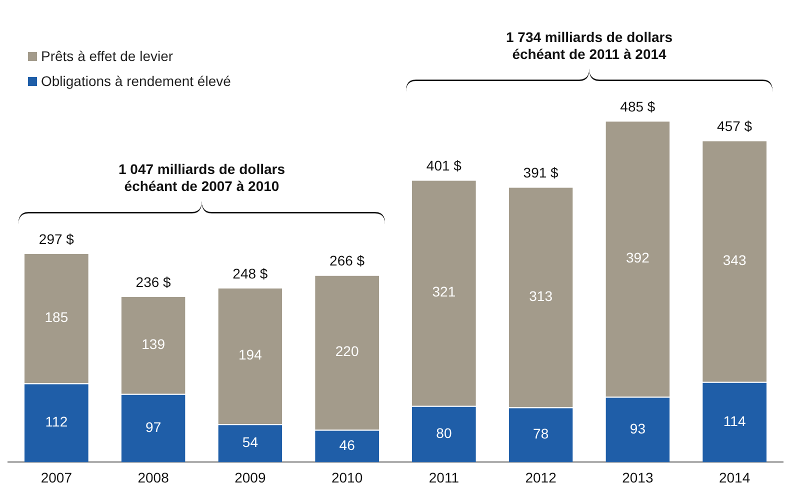 The width and height of the screenshot is (791, 499). What do you see at coordinates (734, 477) in the screenshot?
I see `x-tick-label: 2014` at bounding box center [734, 477].